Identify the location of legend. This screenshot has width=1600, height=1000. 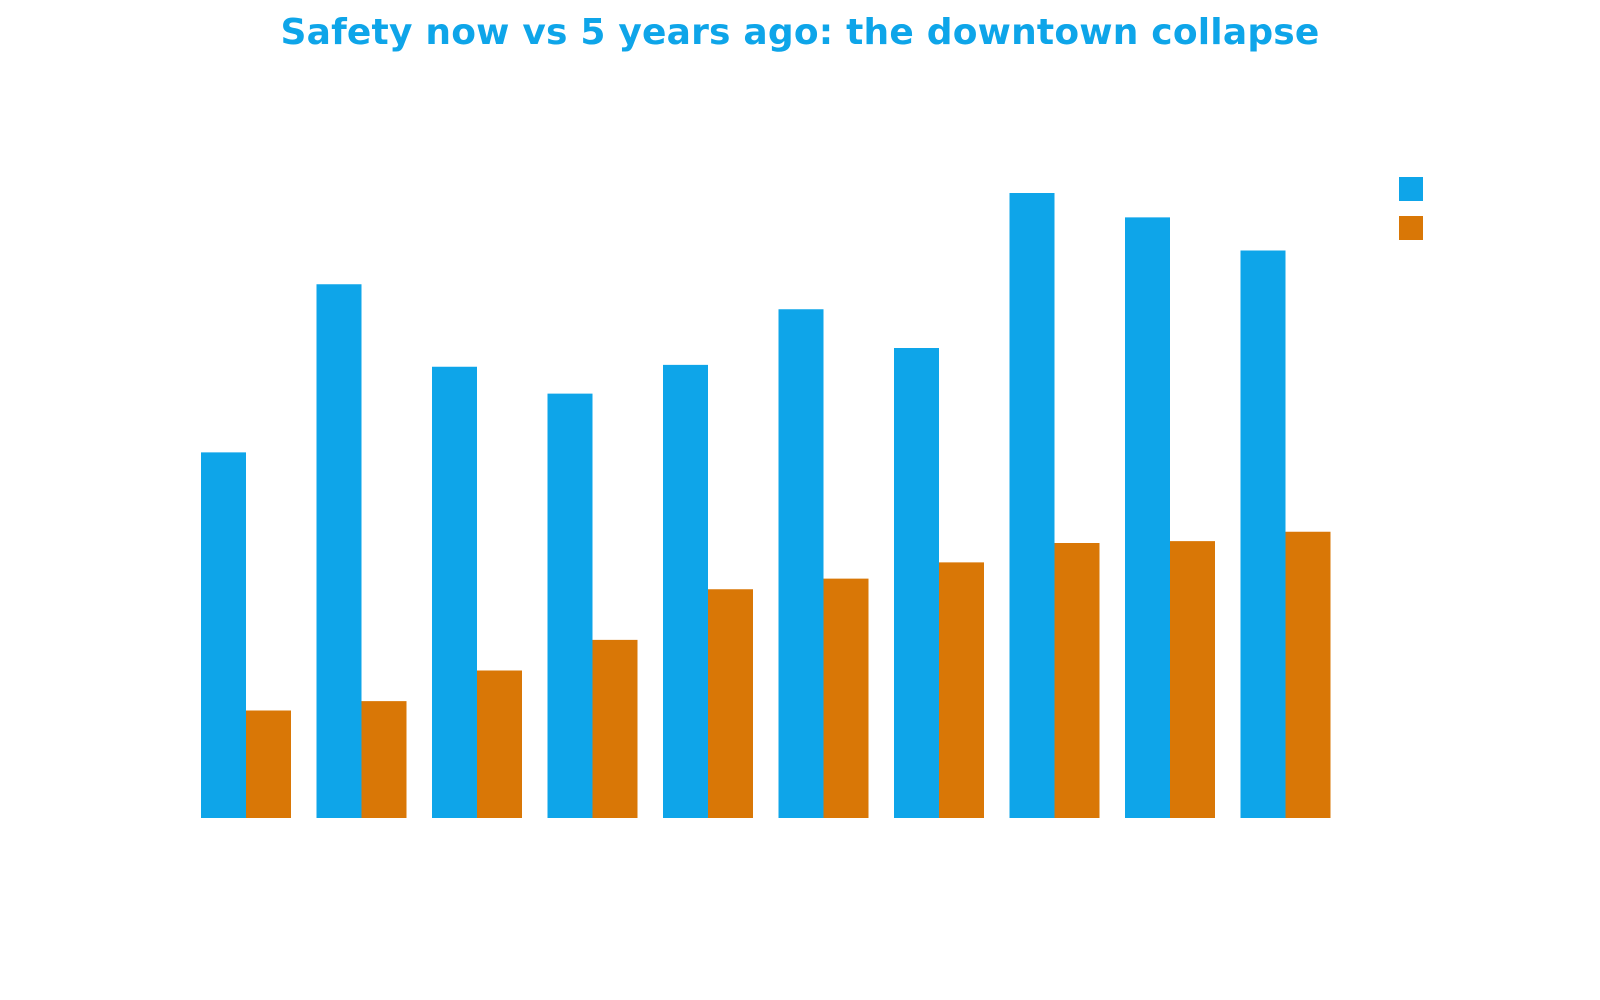
(1411, 208).